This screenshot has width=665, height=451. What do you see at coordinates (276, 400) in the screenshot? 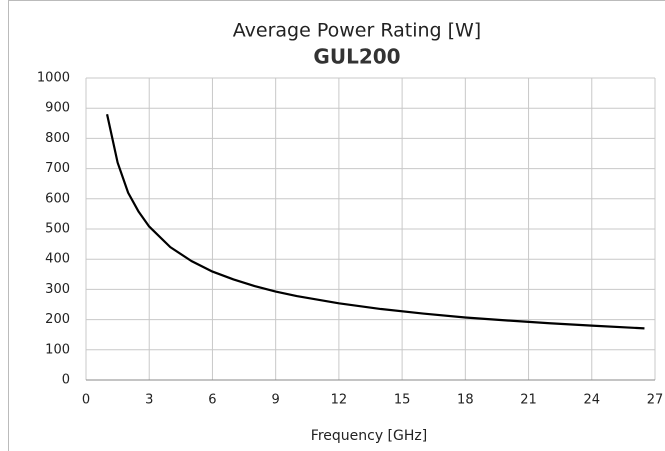
I see `x-tick-label: 9` at bounding box center [276, 400].